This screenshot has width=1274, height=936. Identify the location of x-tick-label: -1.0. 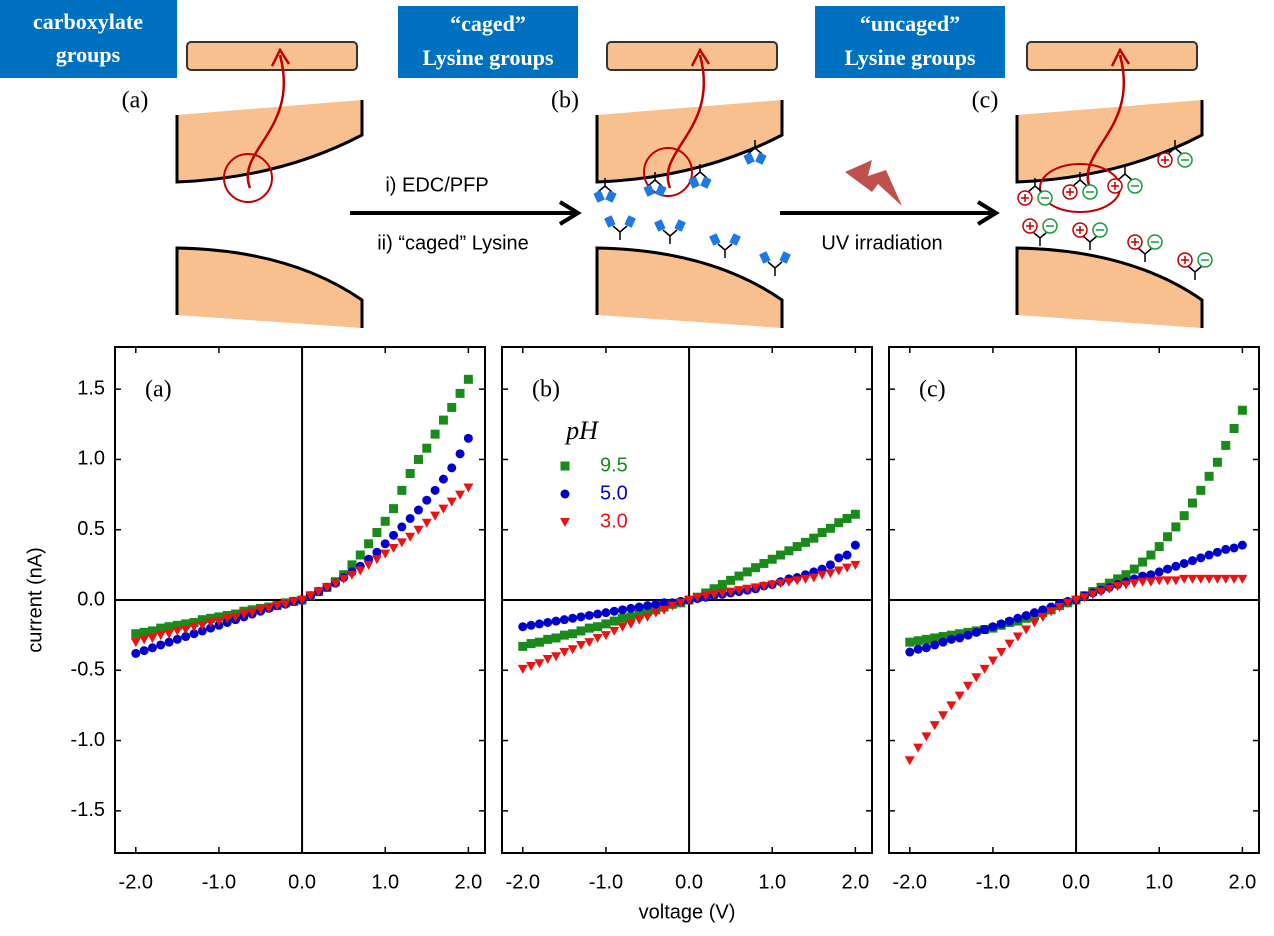
(219, 882).